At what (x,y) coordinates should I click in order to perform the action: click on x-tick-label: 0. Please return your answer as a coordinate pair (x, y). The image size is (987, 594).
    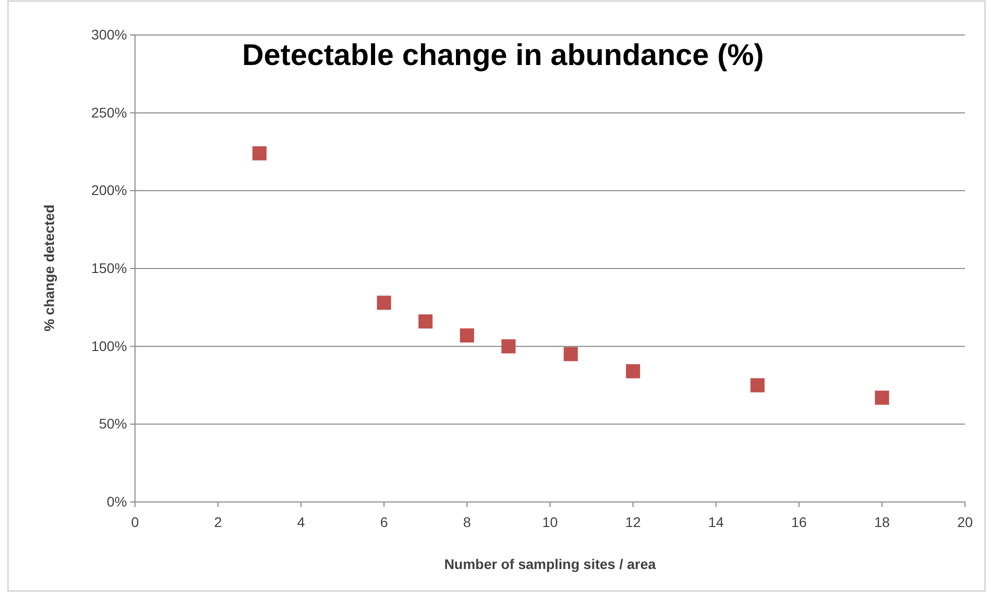
    Looking at the image, I should click on (135, 522).